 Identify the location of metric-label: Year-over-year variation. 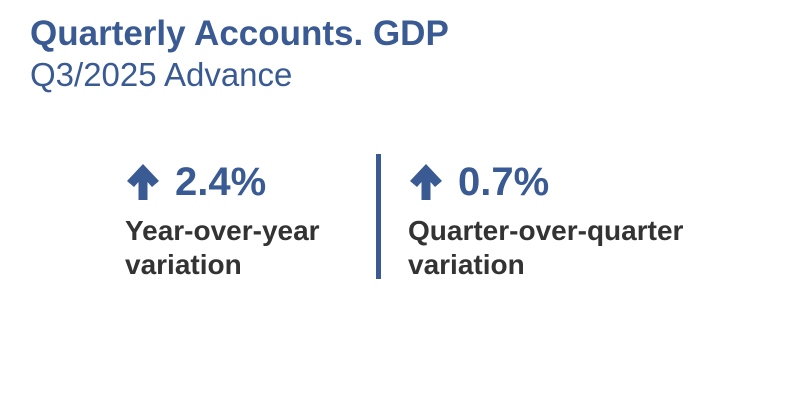
(222, 247).